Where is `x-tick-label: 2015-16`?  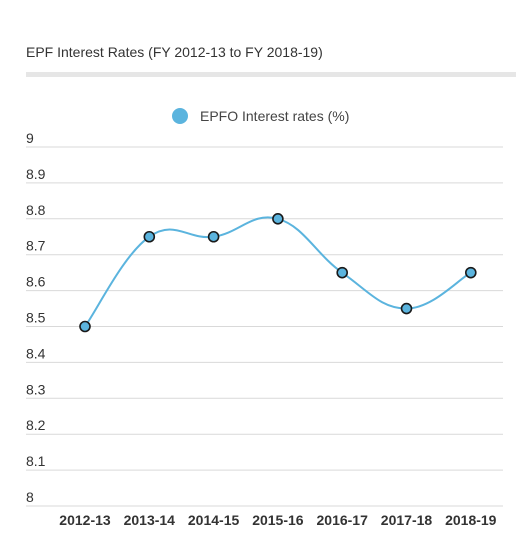 x-tick-label: 2015-16 is located at coordinates (278, 520).